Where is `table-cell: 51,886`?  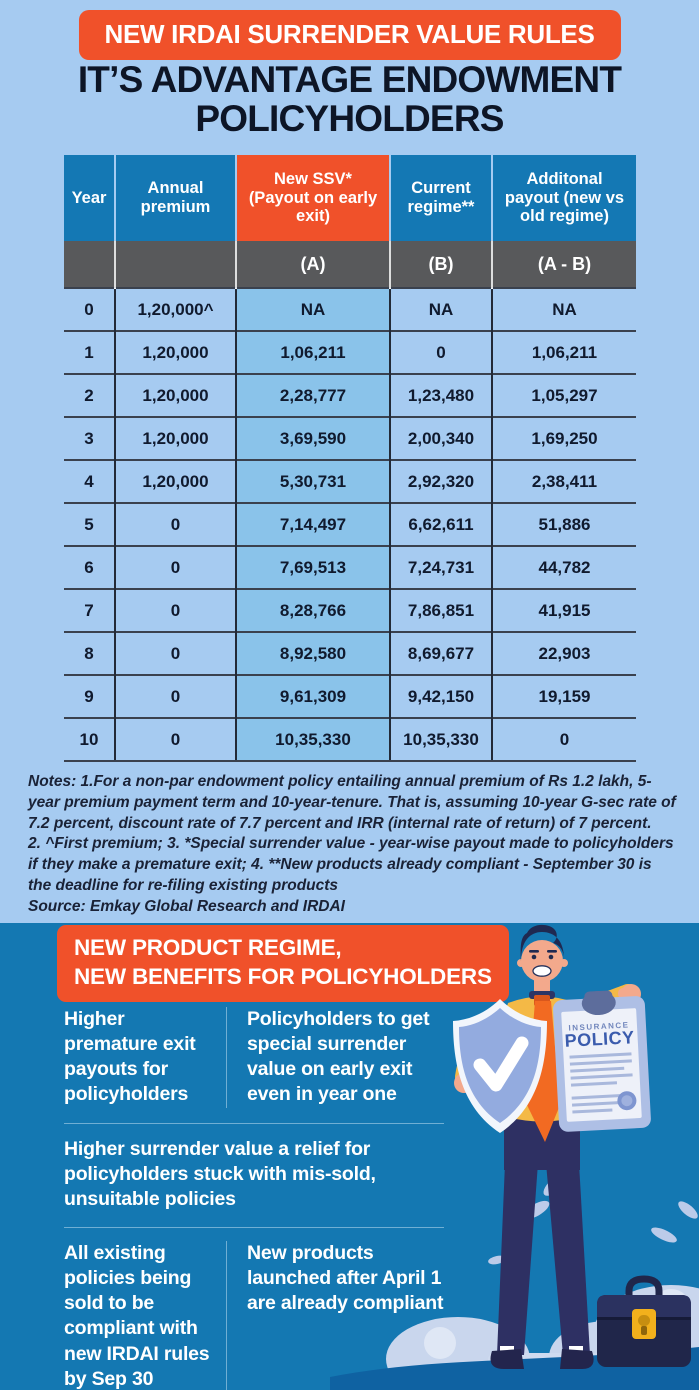
table-cell: 51,886 is located at coordinates (563, 524).